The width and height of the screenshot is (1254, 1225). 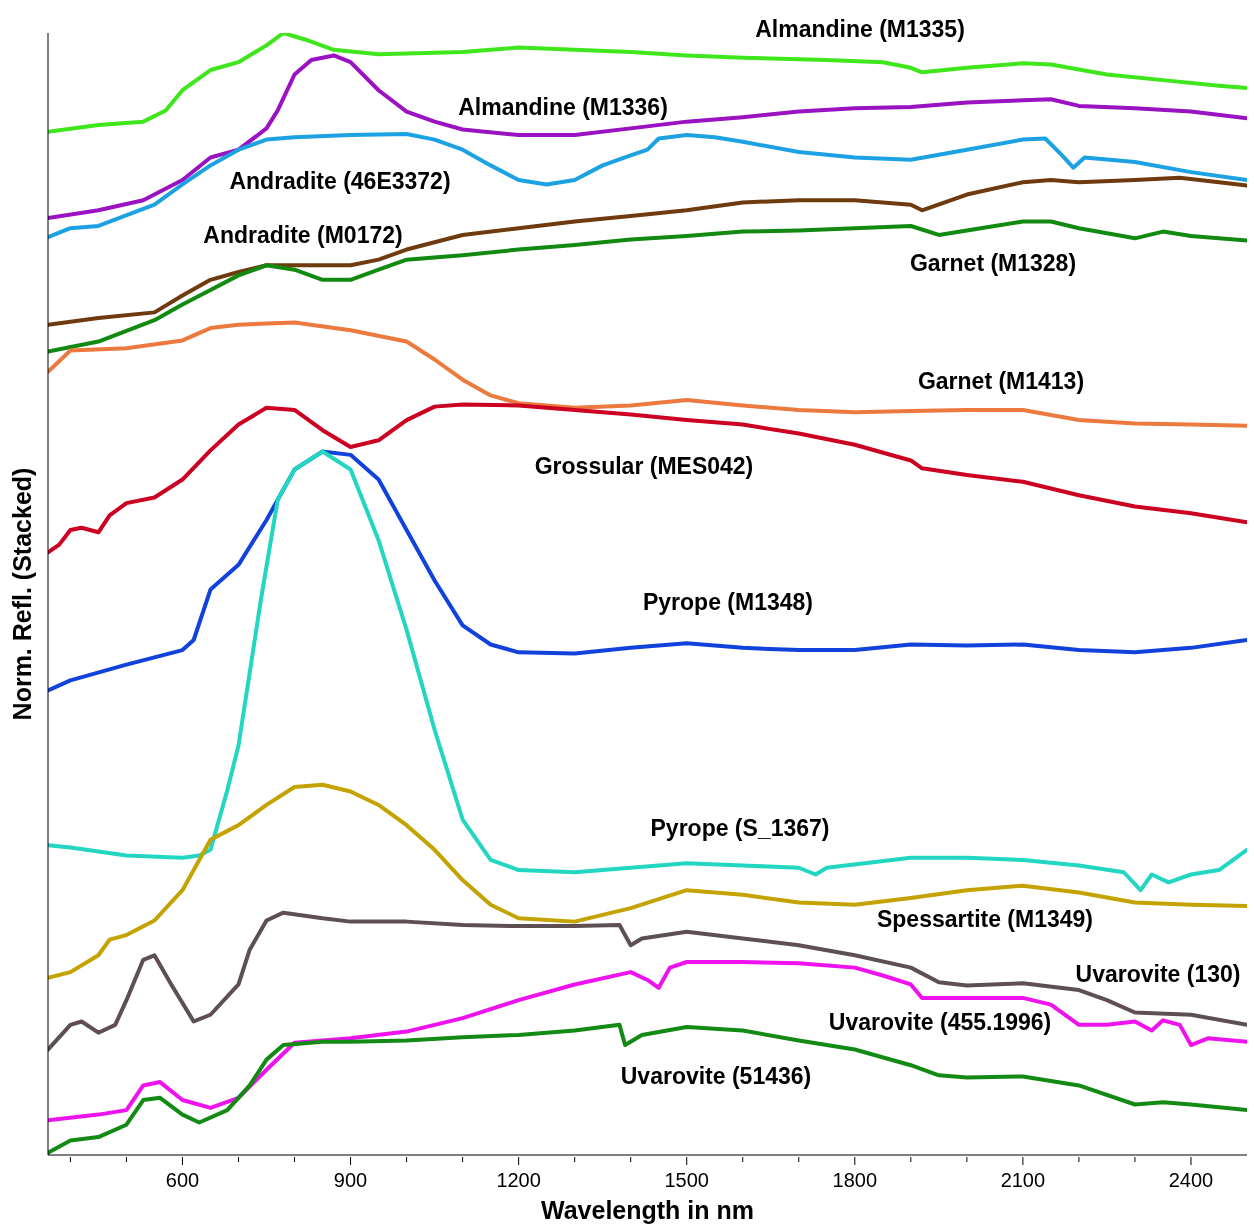 What do you see at coordinates (855, 1180) in the screenshot?
I see `x-tick-label: 1800` at bounding box center [855, 1180].